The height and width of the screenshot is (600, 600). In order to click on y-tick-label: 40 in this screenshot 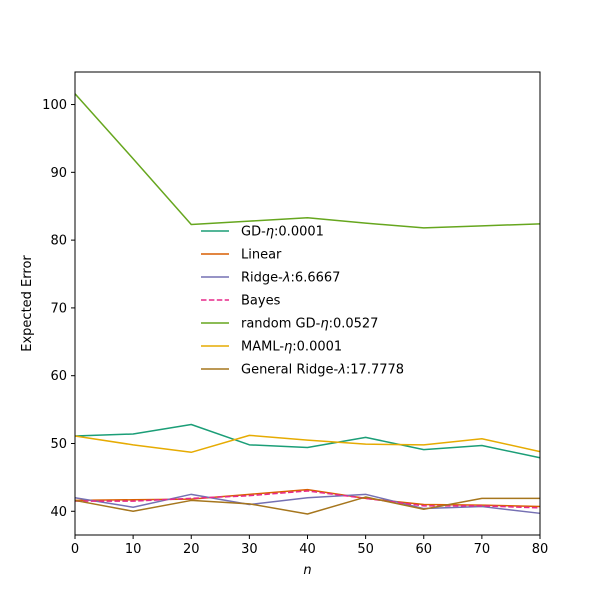, I will do `click(58, 512)`.